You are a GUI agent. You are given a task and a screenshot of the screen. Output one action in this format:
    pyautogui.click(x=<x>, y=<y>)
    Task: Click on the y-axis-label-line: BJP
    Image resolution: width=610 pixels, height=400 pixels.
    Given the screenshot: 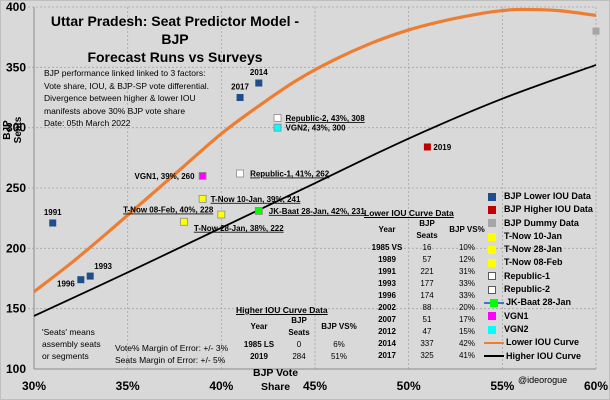 What is the action you would take?
    pyautogui.click(x=7, y=130)
    